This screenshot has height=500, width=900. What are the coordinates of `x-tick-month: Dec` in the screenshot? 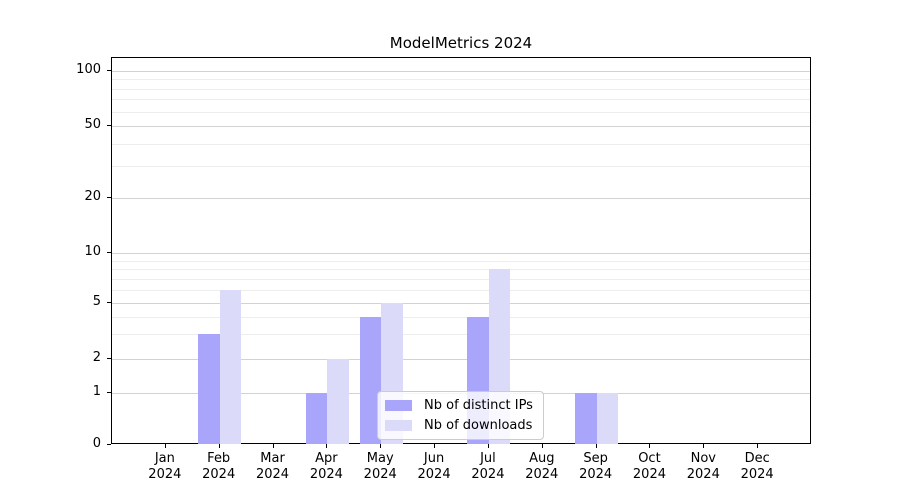 It's located at (757, 458).